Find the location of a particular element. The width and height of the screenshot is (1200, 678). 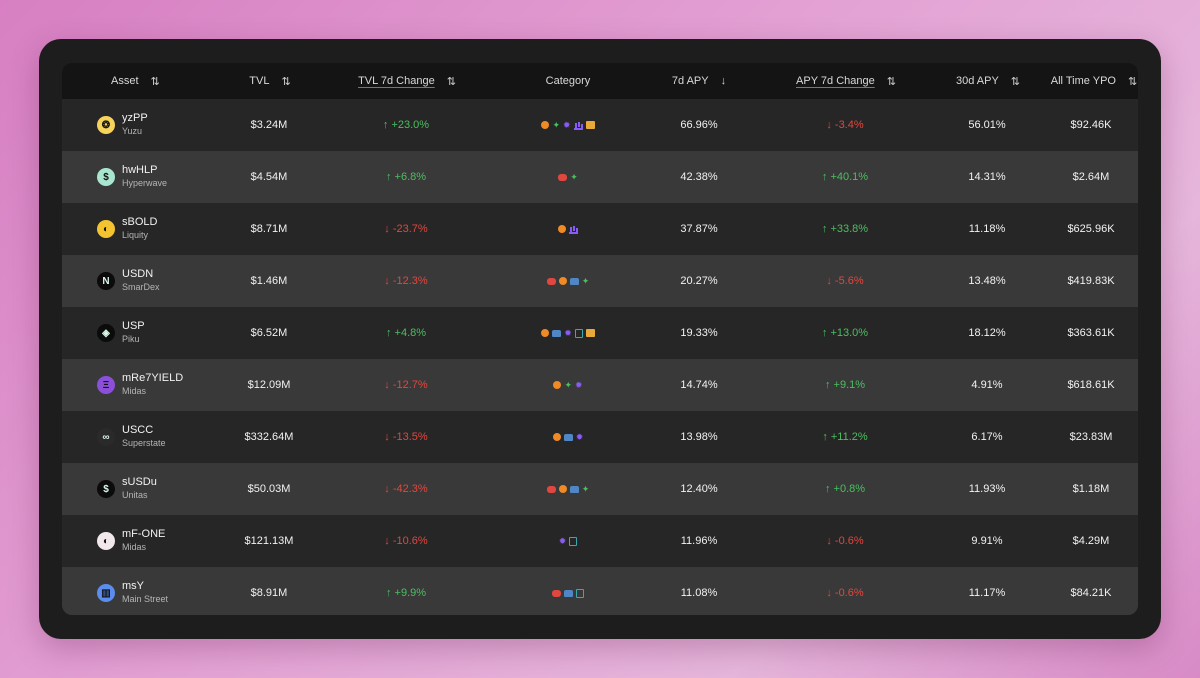

all-time-ypo-cell: $625.96K is located at coordinates (1091, 229).